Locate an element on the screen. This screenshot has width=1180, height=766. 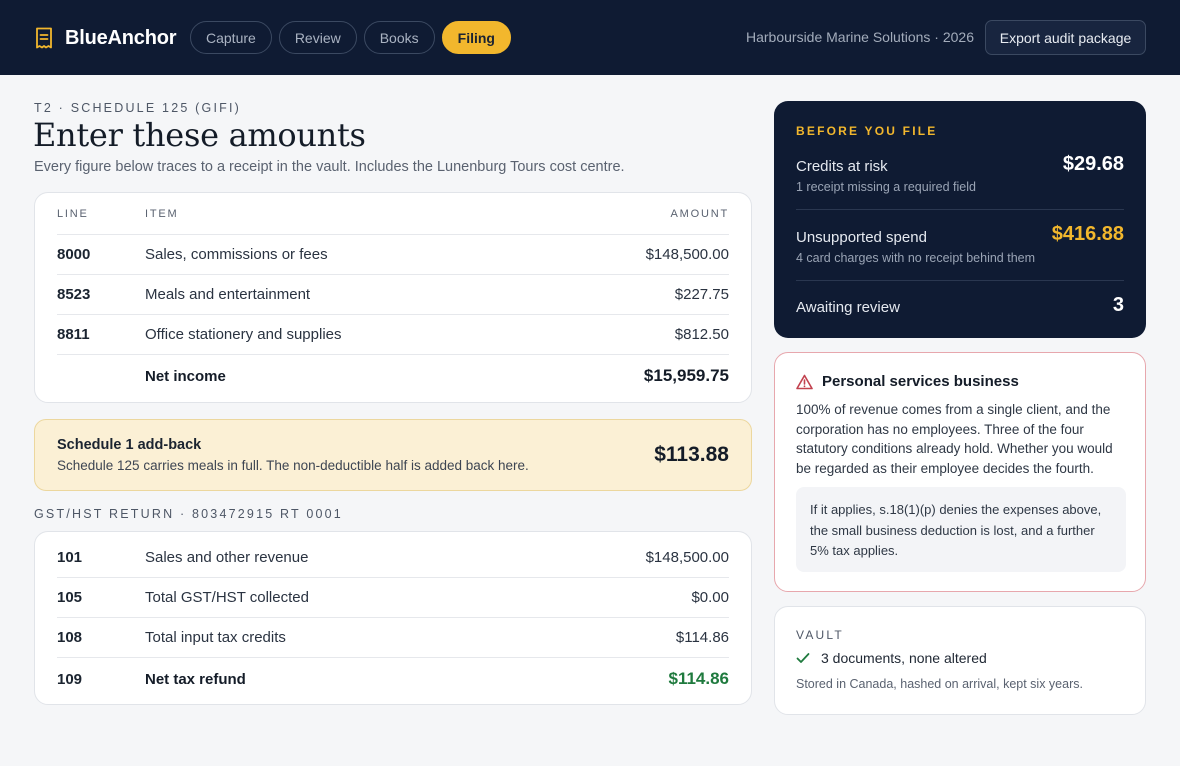
warning-header: Personal services business is located at coordinates (907, 381).